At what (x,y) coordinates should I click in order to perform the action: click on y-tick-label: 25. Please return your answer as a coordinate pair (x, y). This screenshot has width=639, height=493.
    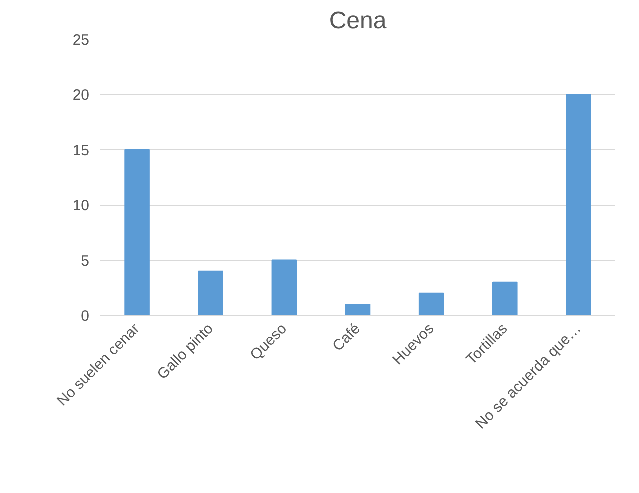
    Looking at the image, I should click on (81, 40).